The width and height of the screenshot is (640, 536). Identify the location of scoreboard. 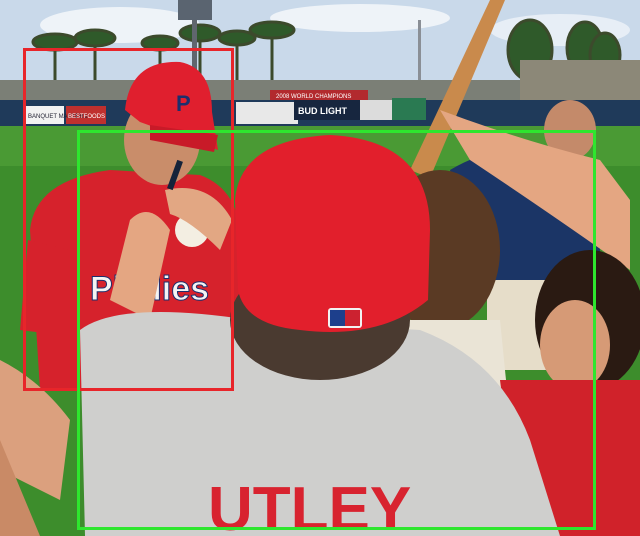
(195, 10).